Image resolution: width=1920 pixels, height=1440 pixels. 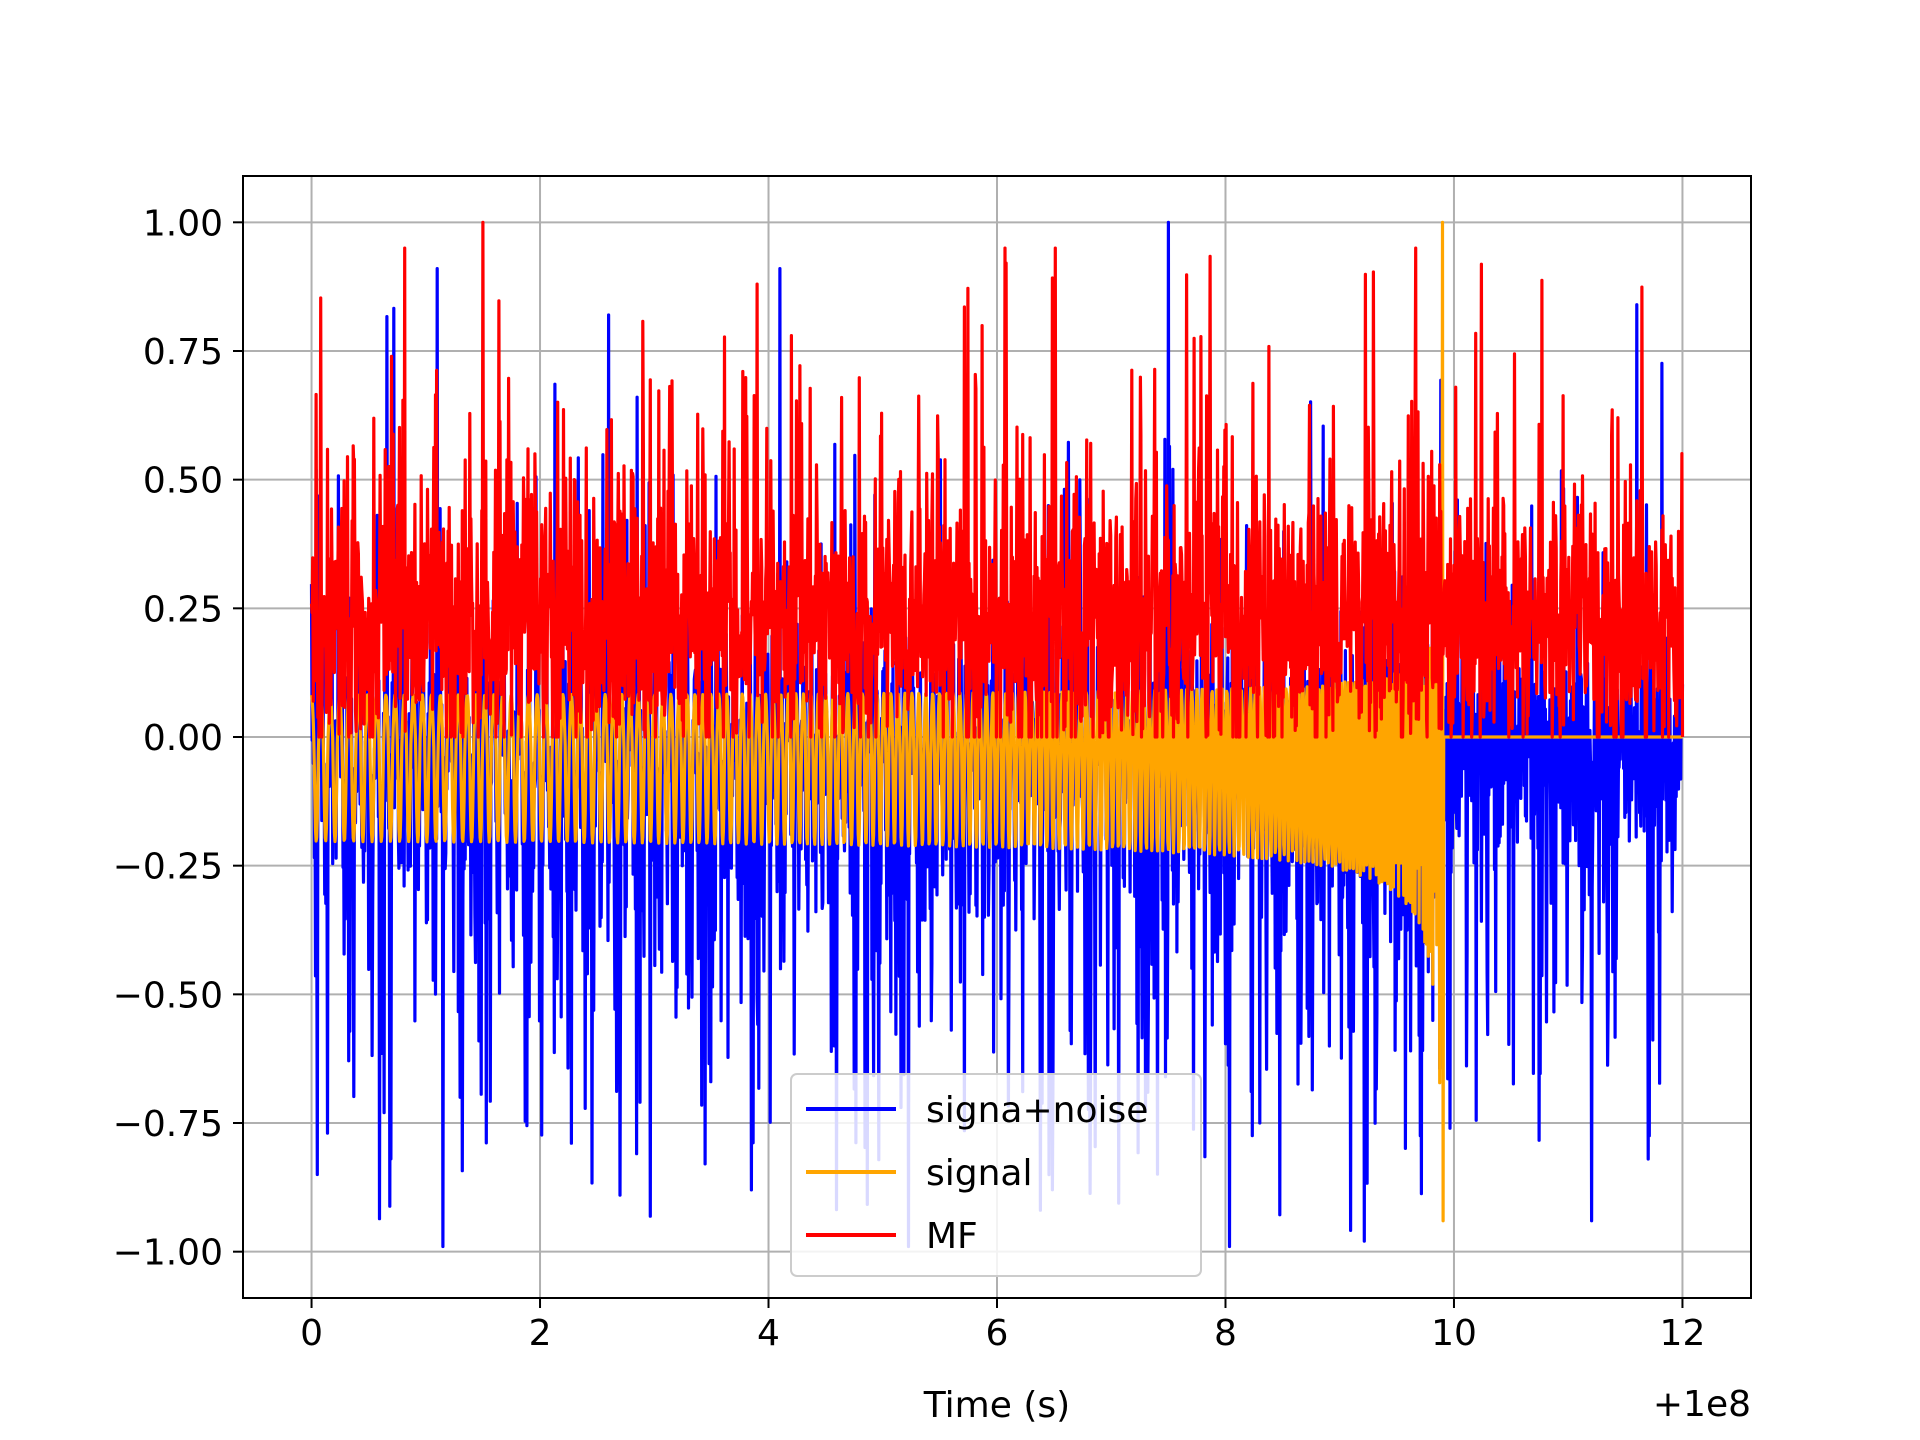 What do you see at coordinates (168, 867) in the screenshot?
I see `y-tick-label: −0.25` at bounding box center [168, 867].